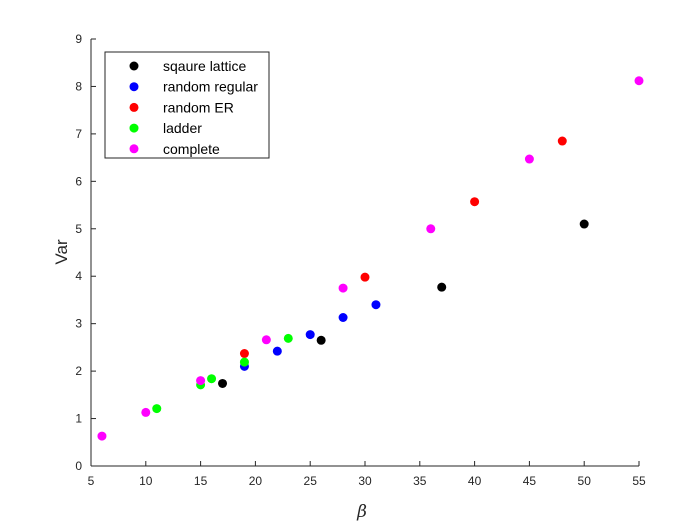  What do you see at coordinates (91, 481) in the screenshot?
I see `x-tick-label: 5` at bounding box center [91, 481].